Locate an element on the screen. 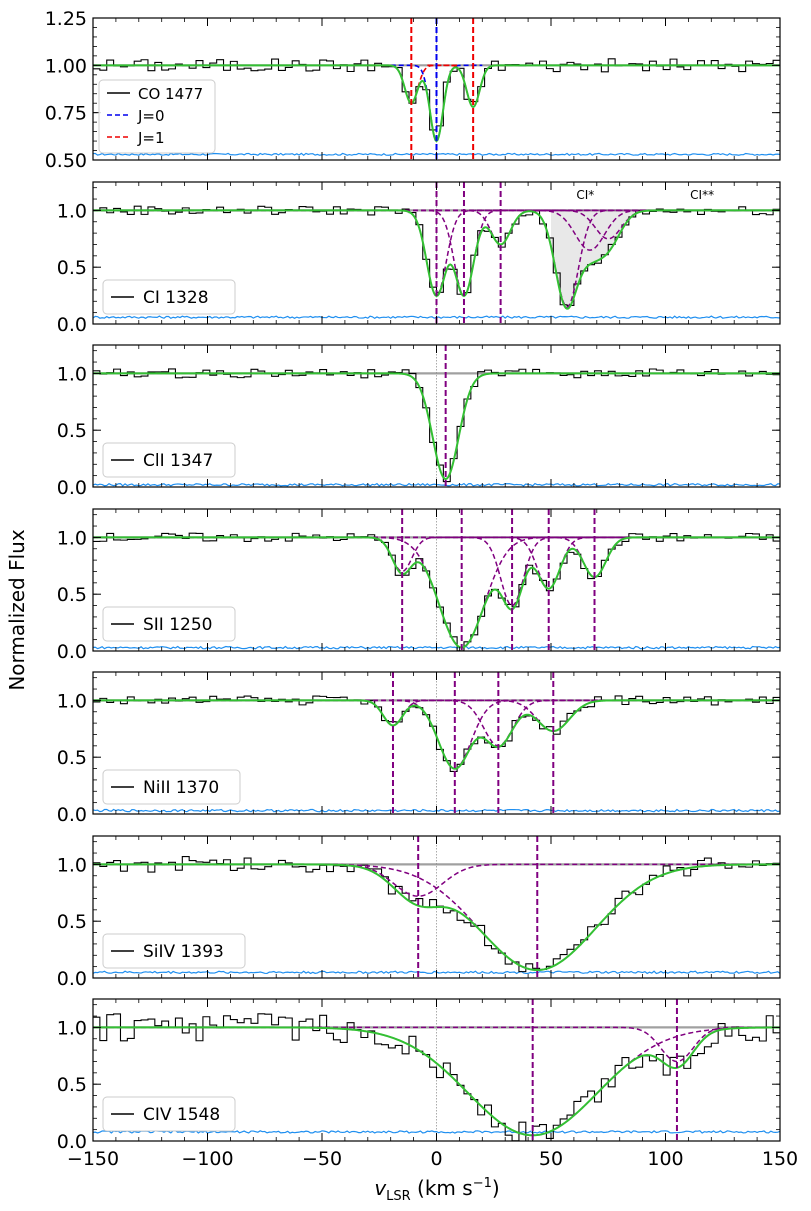  legend-label: J=1 is located at coordinates (151, 138).